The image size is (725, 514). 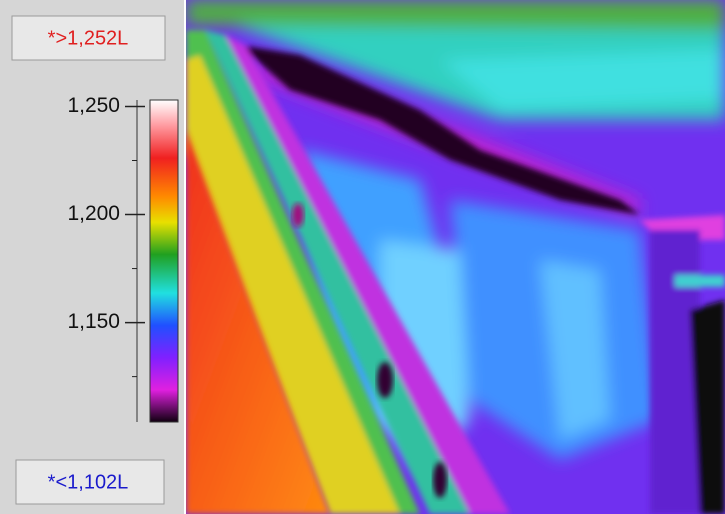 I want to click on max-box, so click(x=88, y=38).